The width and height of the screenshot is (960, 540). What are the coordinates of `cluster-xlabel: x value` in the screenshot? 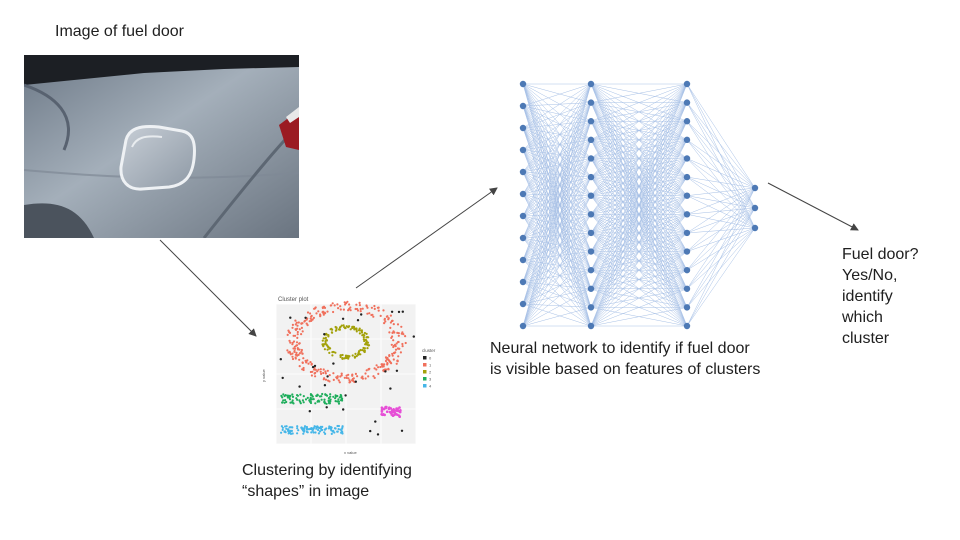 It's located at (350, 452).